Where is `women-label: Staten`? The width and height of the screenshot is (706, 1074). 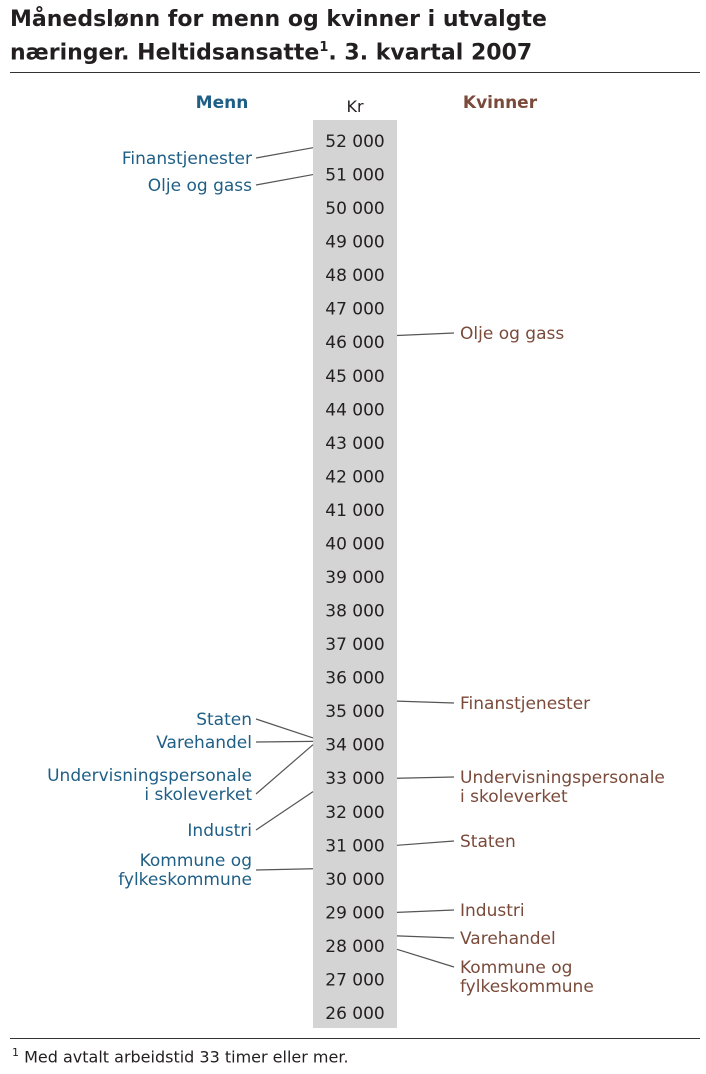
women-label: Staten is located at coordinates (488, 842).